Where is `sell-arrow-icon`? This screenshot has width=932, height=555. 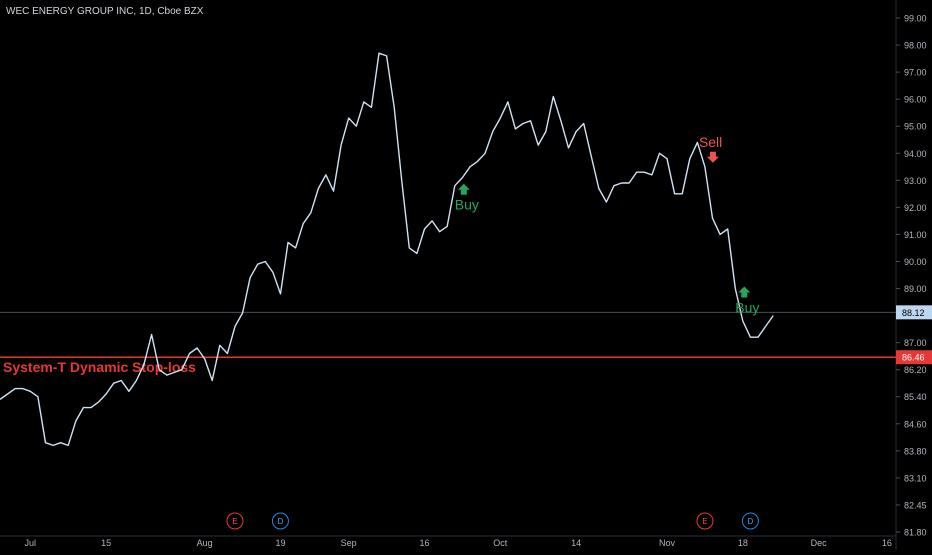 sell-arrow-icon is located at coordinates (712, 157).